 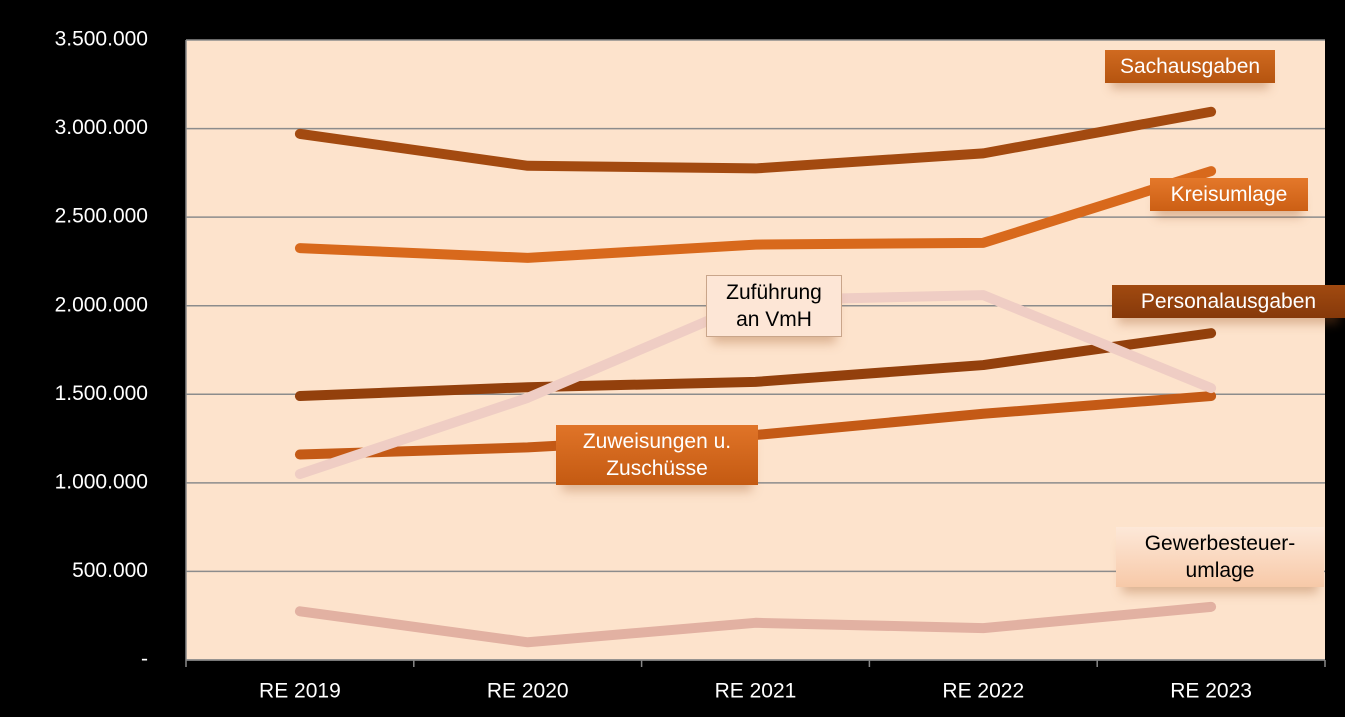 What do you see at coordinates (101, 39) in the screenshot?
I see `y-tick-label: 3.500.000` at bounding box center [101, 39].